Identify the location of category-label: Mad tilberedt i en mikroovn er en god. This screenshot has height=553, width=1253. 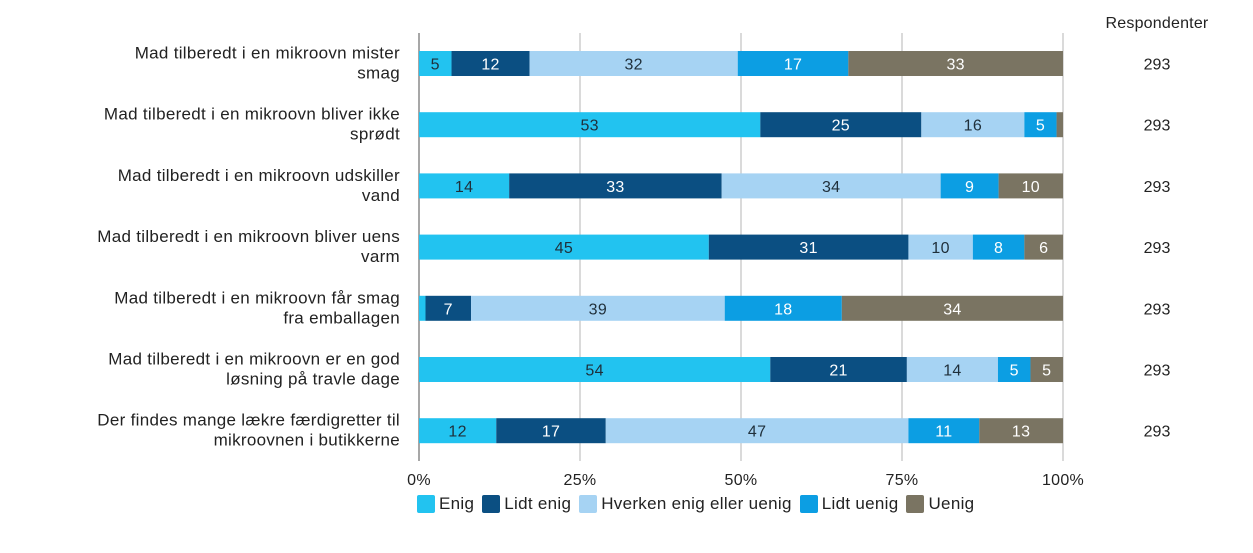
(254, 359).